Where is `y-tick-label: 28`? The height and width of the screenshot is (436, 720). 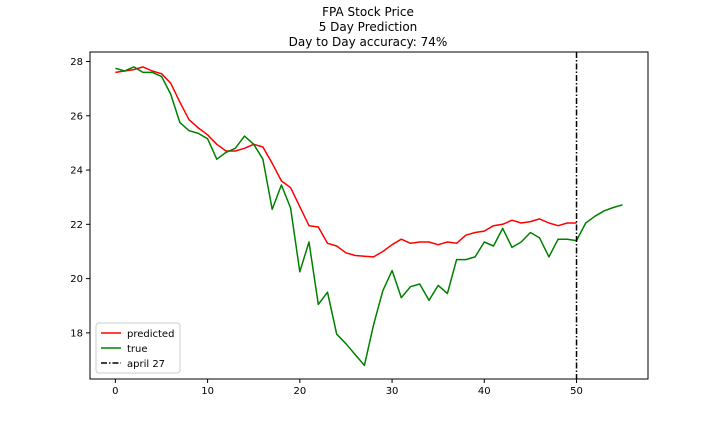 y-tick-label: 28 is located at coordinates (76, 62).